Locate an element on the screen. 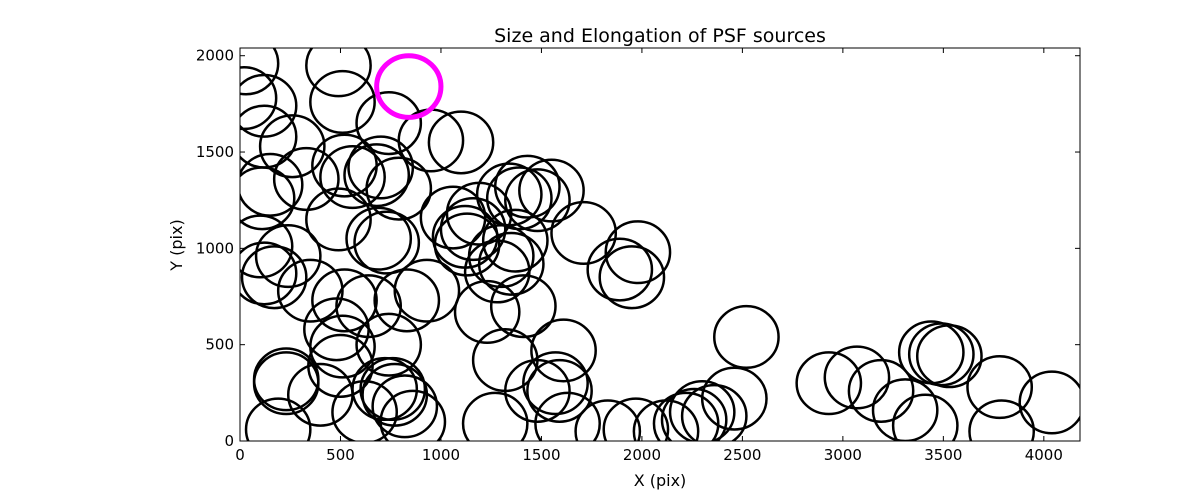 This screenshot has width=1200, height=490. x-axis-label: X (pix) is located at coordinates (660, 480).